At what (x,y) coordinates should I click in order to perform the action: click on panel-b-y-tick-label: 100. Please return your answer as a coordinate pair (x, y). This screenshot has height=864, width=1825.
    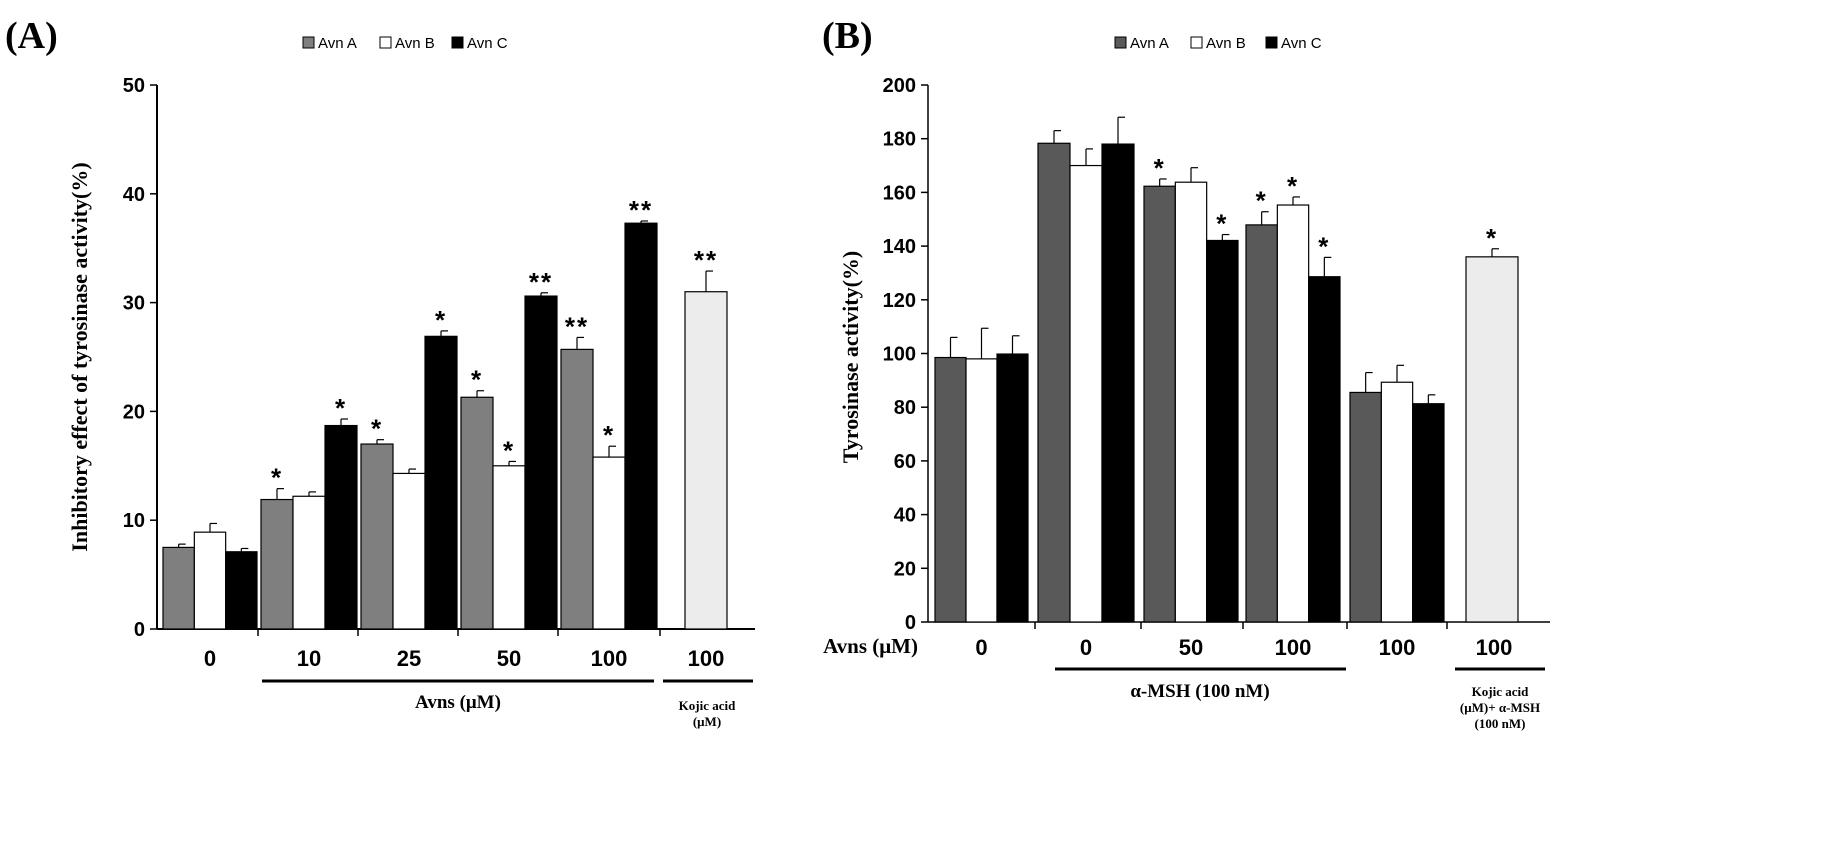
    Looking at the image, I should click on (899, 355).